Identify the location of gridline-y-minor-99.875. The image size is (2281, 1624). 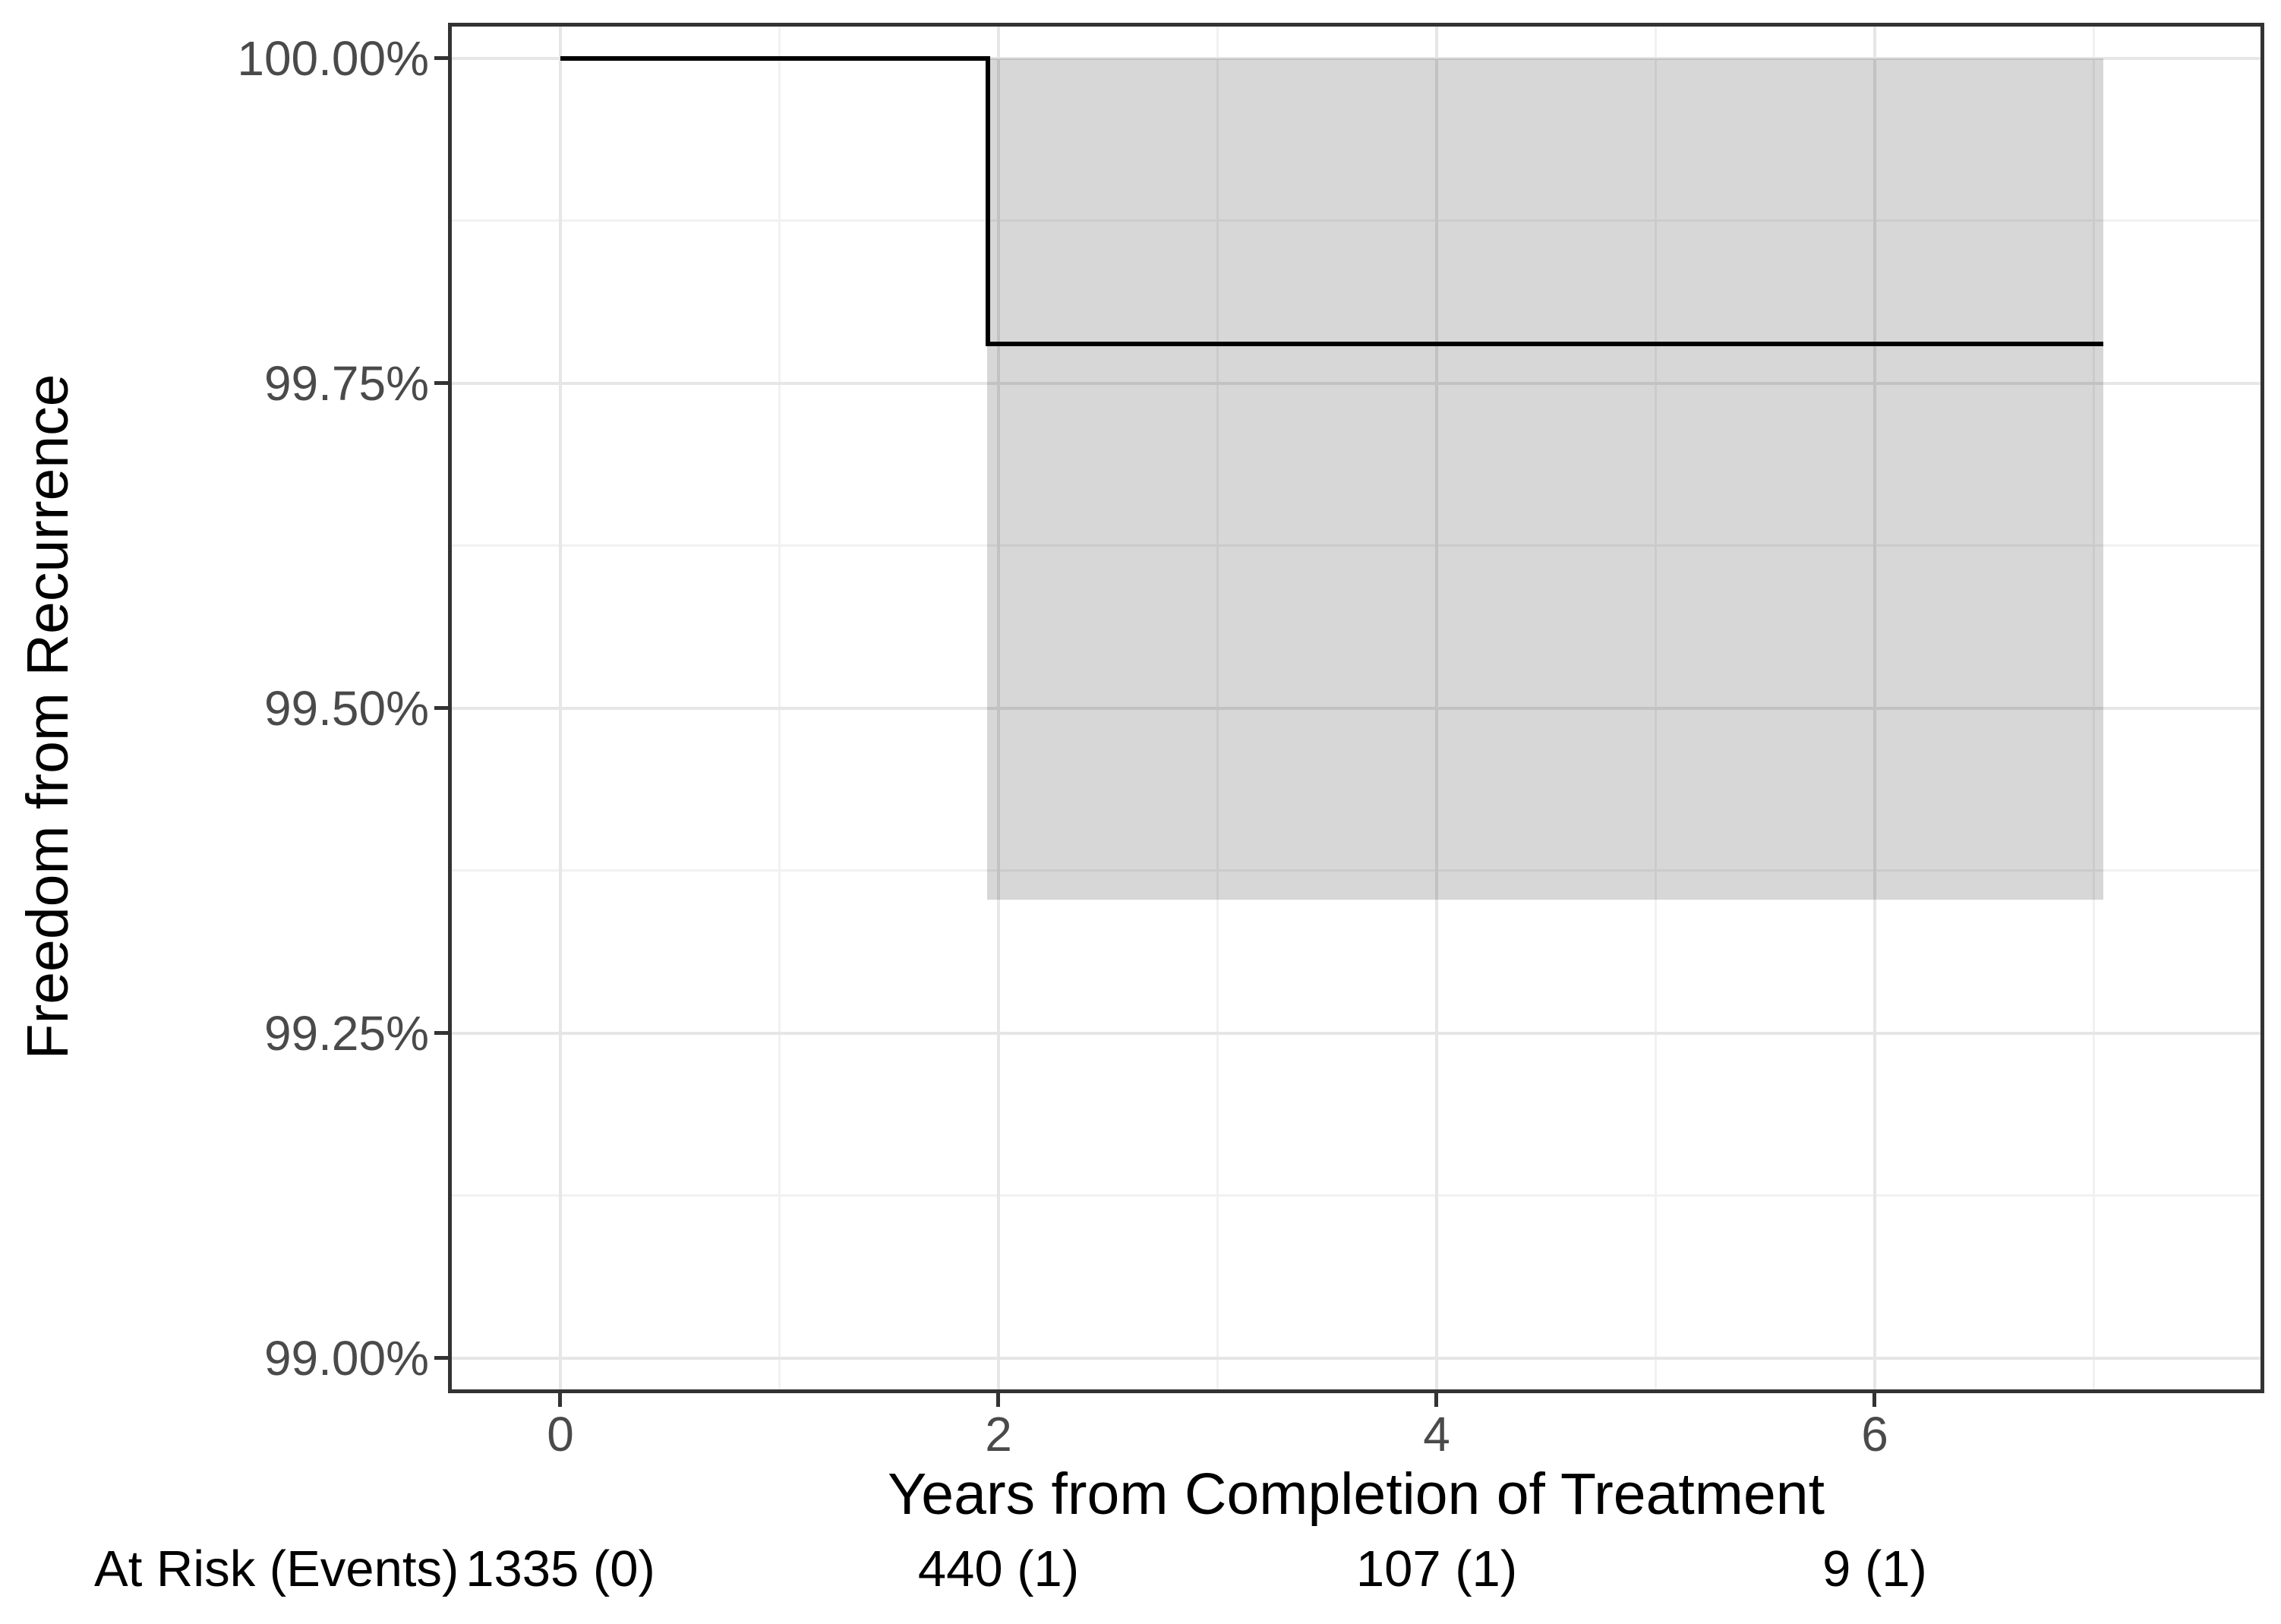
(1356, 221).